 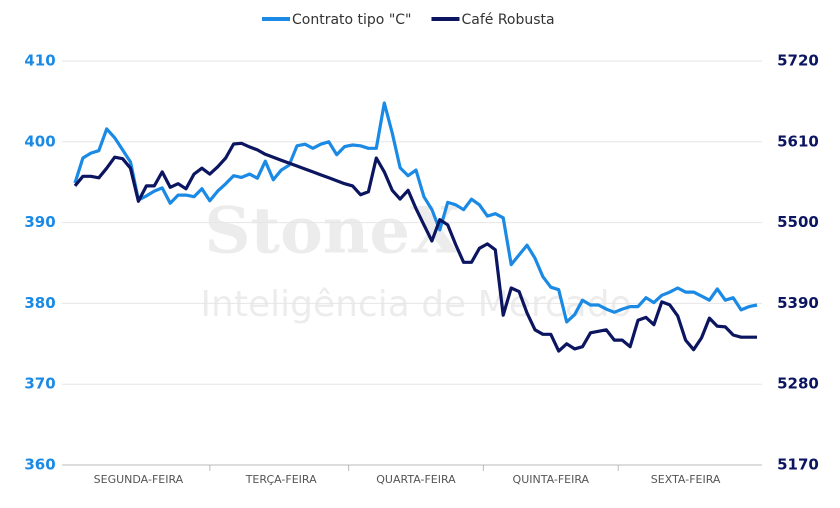 What do you see at coordinates (139, 479) in the screenshot?
I see `x-tick-label: SEGUNDA-FEIRA` at bounding box center [139, 479].